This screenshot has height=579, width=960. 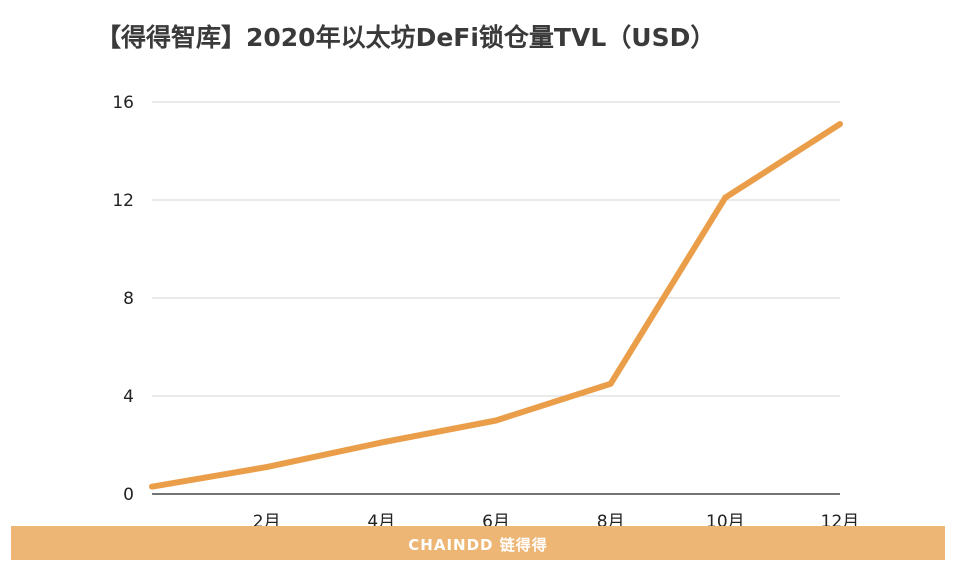 What do you see at coordinates (123, 201) in the screenshot?
I see `y-tick-label: 12` at bounding box center [123, 201].